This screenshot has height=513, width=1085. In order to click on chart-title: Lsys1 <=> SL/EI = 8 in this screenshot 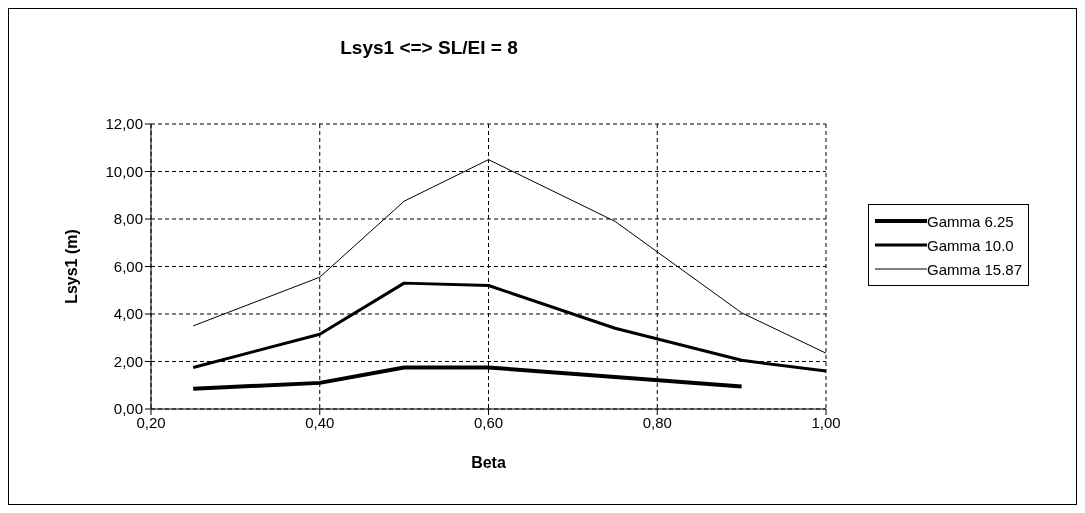, I will do `click(429, 48)`.